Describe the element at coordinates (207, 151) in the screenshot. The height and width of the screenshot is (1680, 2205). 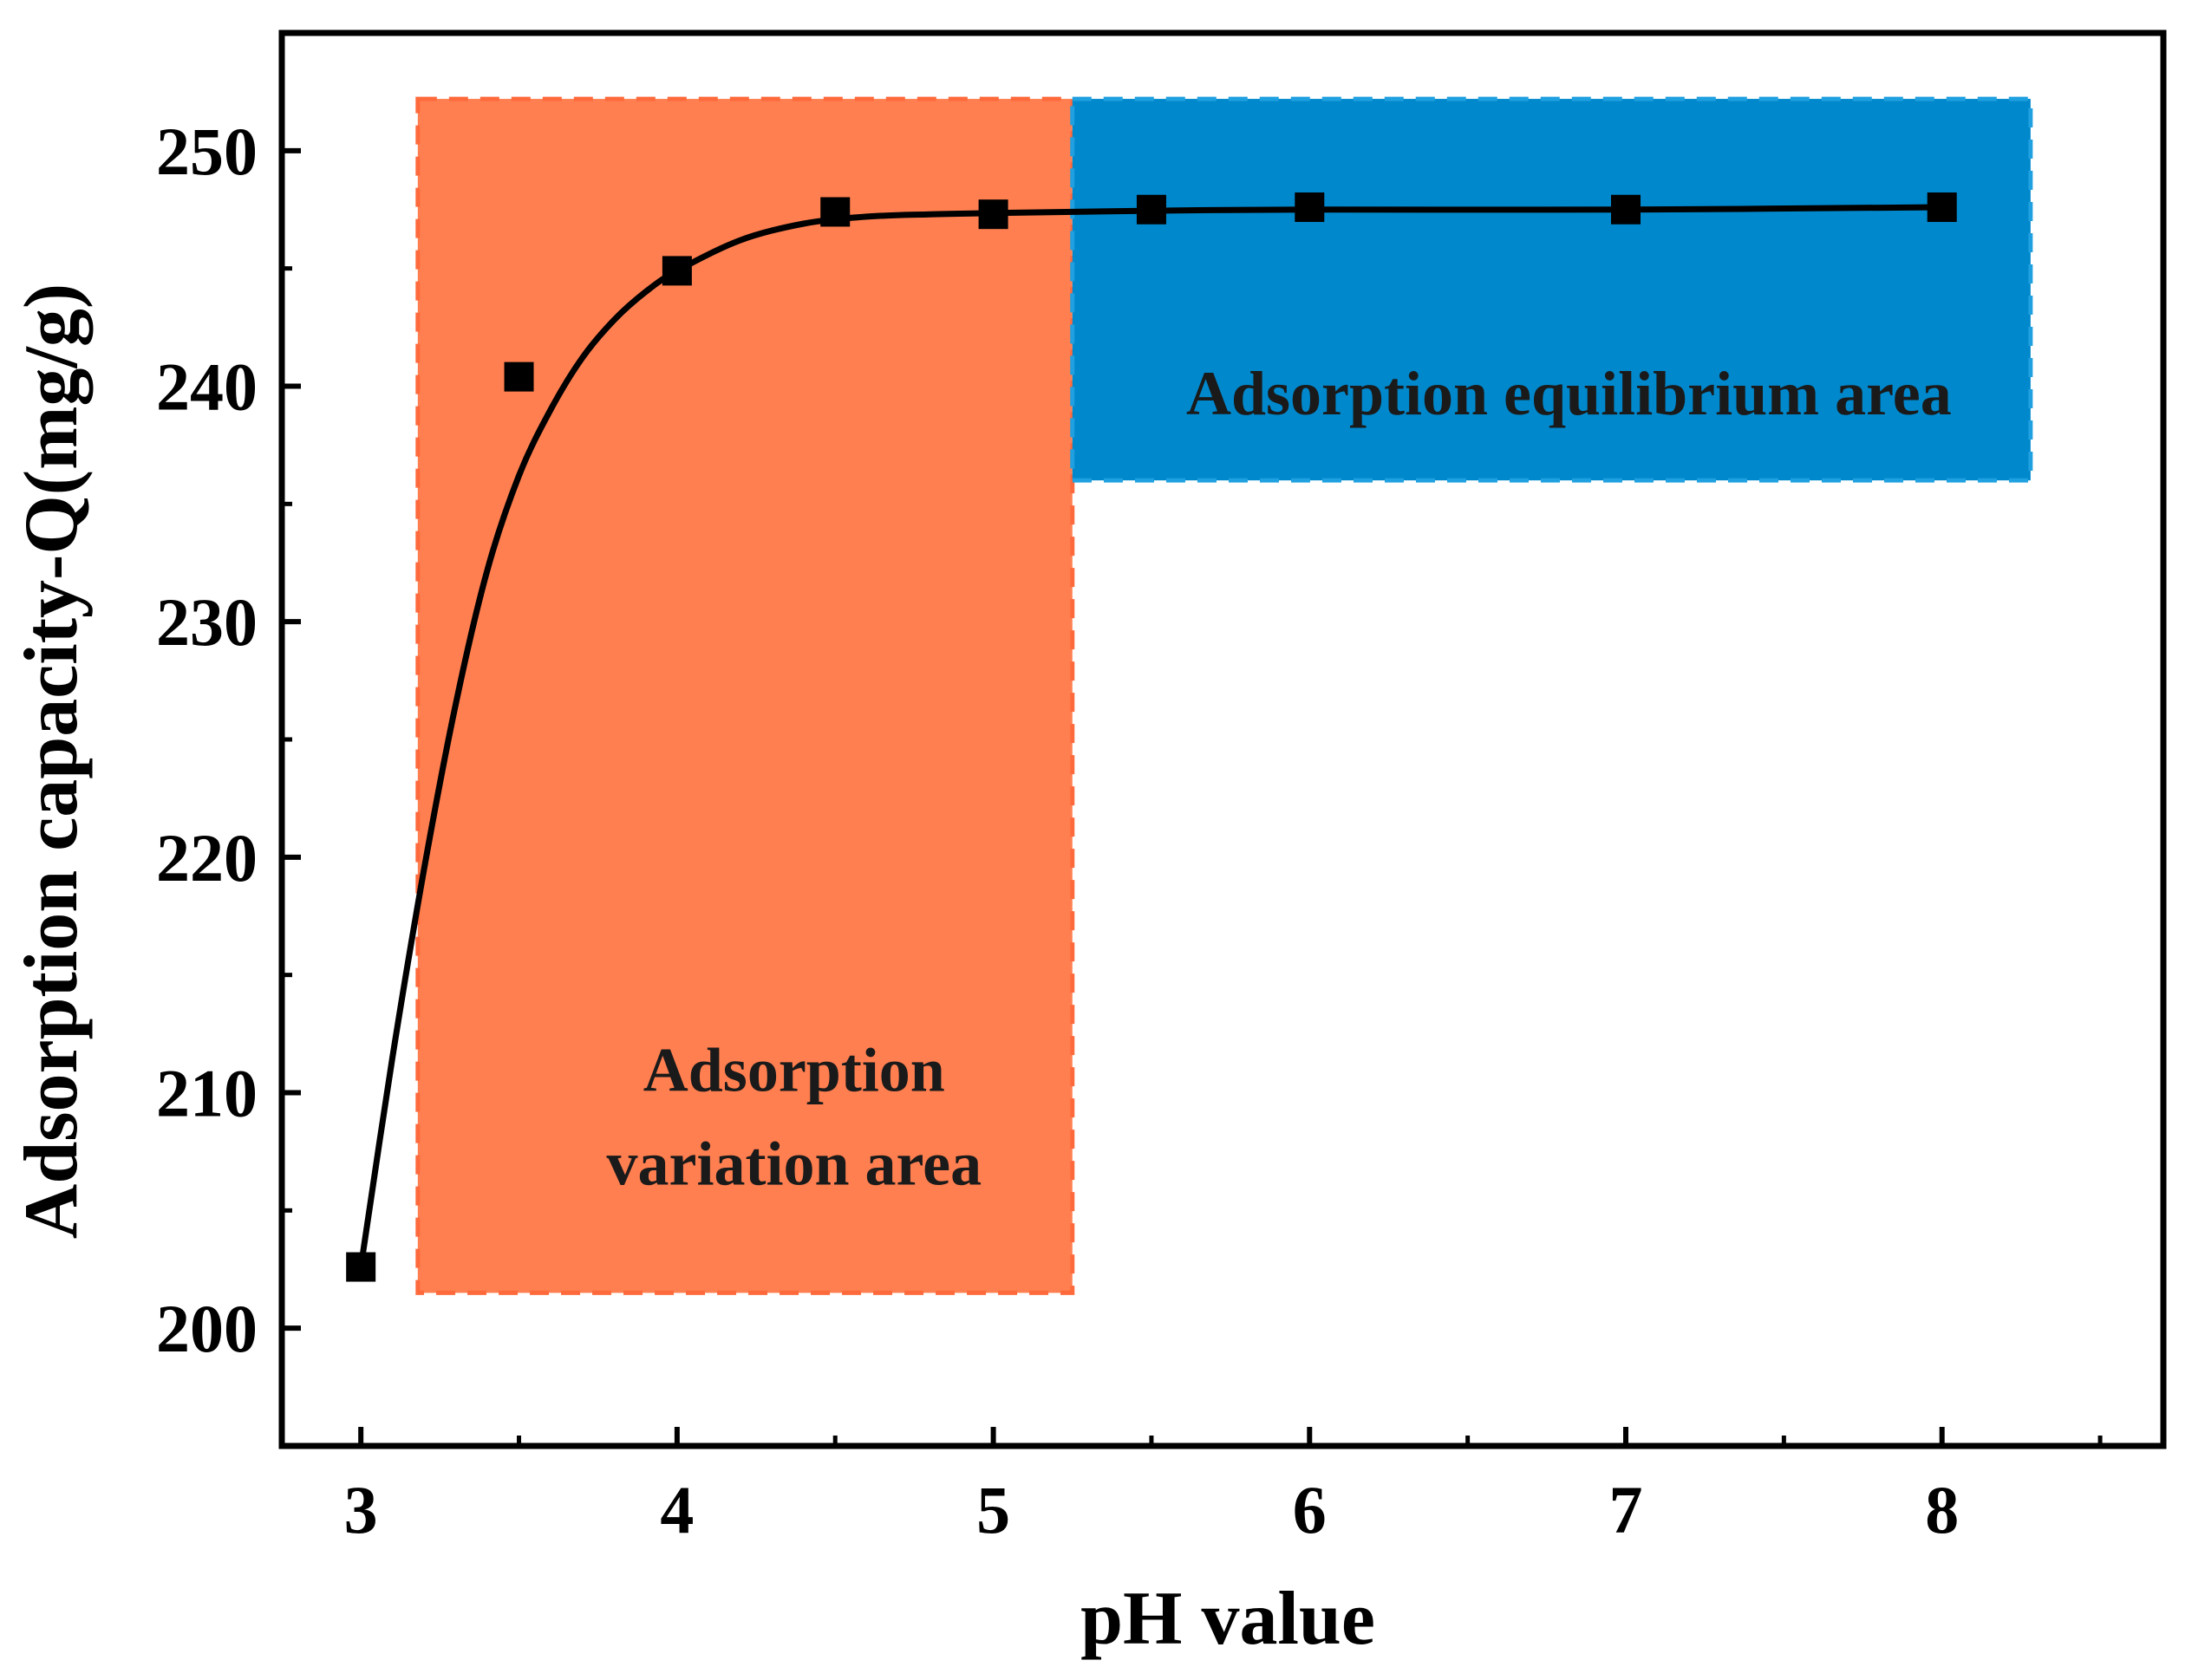
I see `y-tick-label: 250` at that location.